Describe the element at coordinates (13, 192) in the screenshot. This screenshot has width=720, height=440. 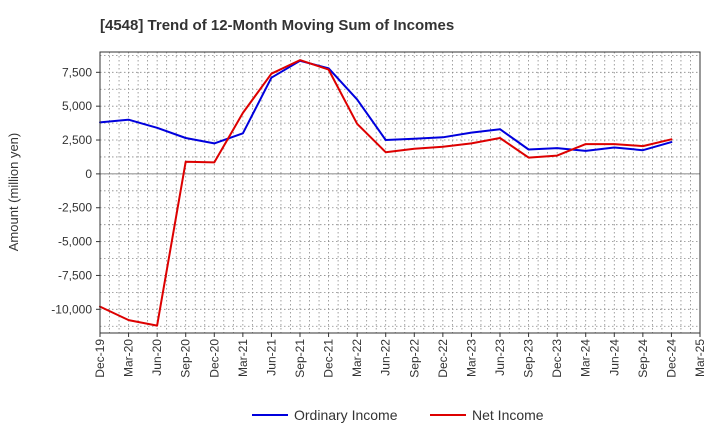
I see `y-axis-label: Amount (million yen)` at that location.